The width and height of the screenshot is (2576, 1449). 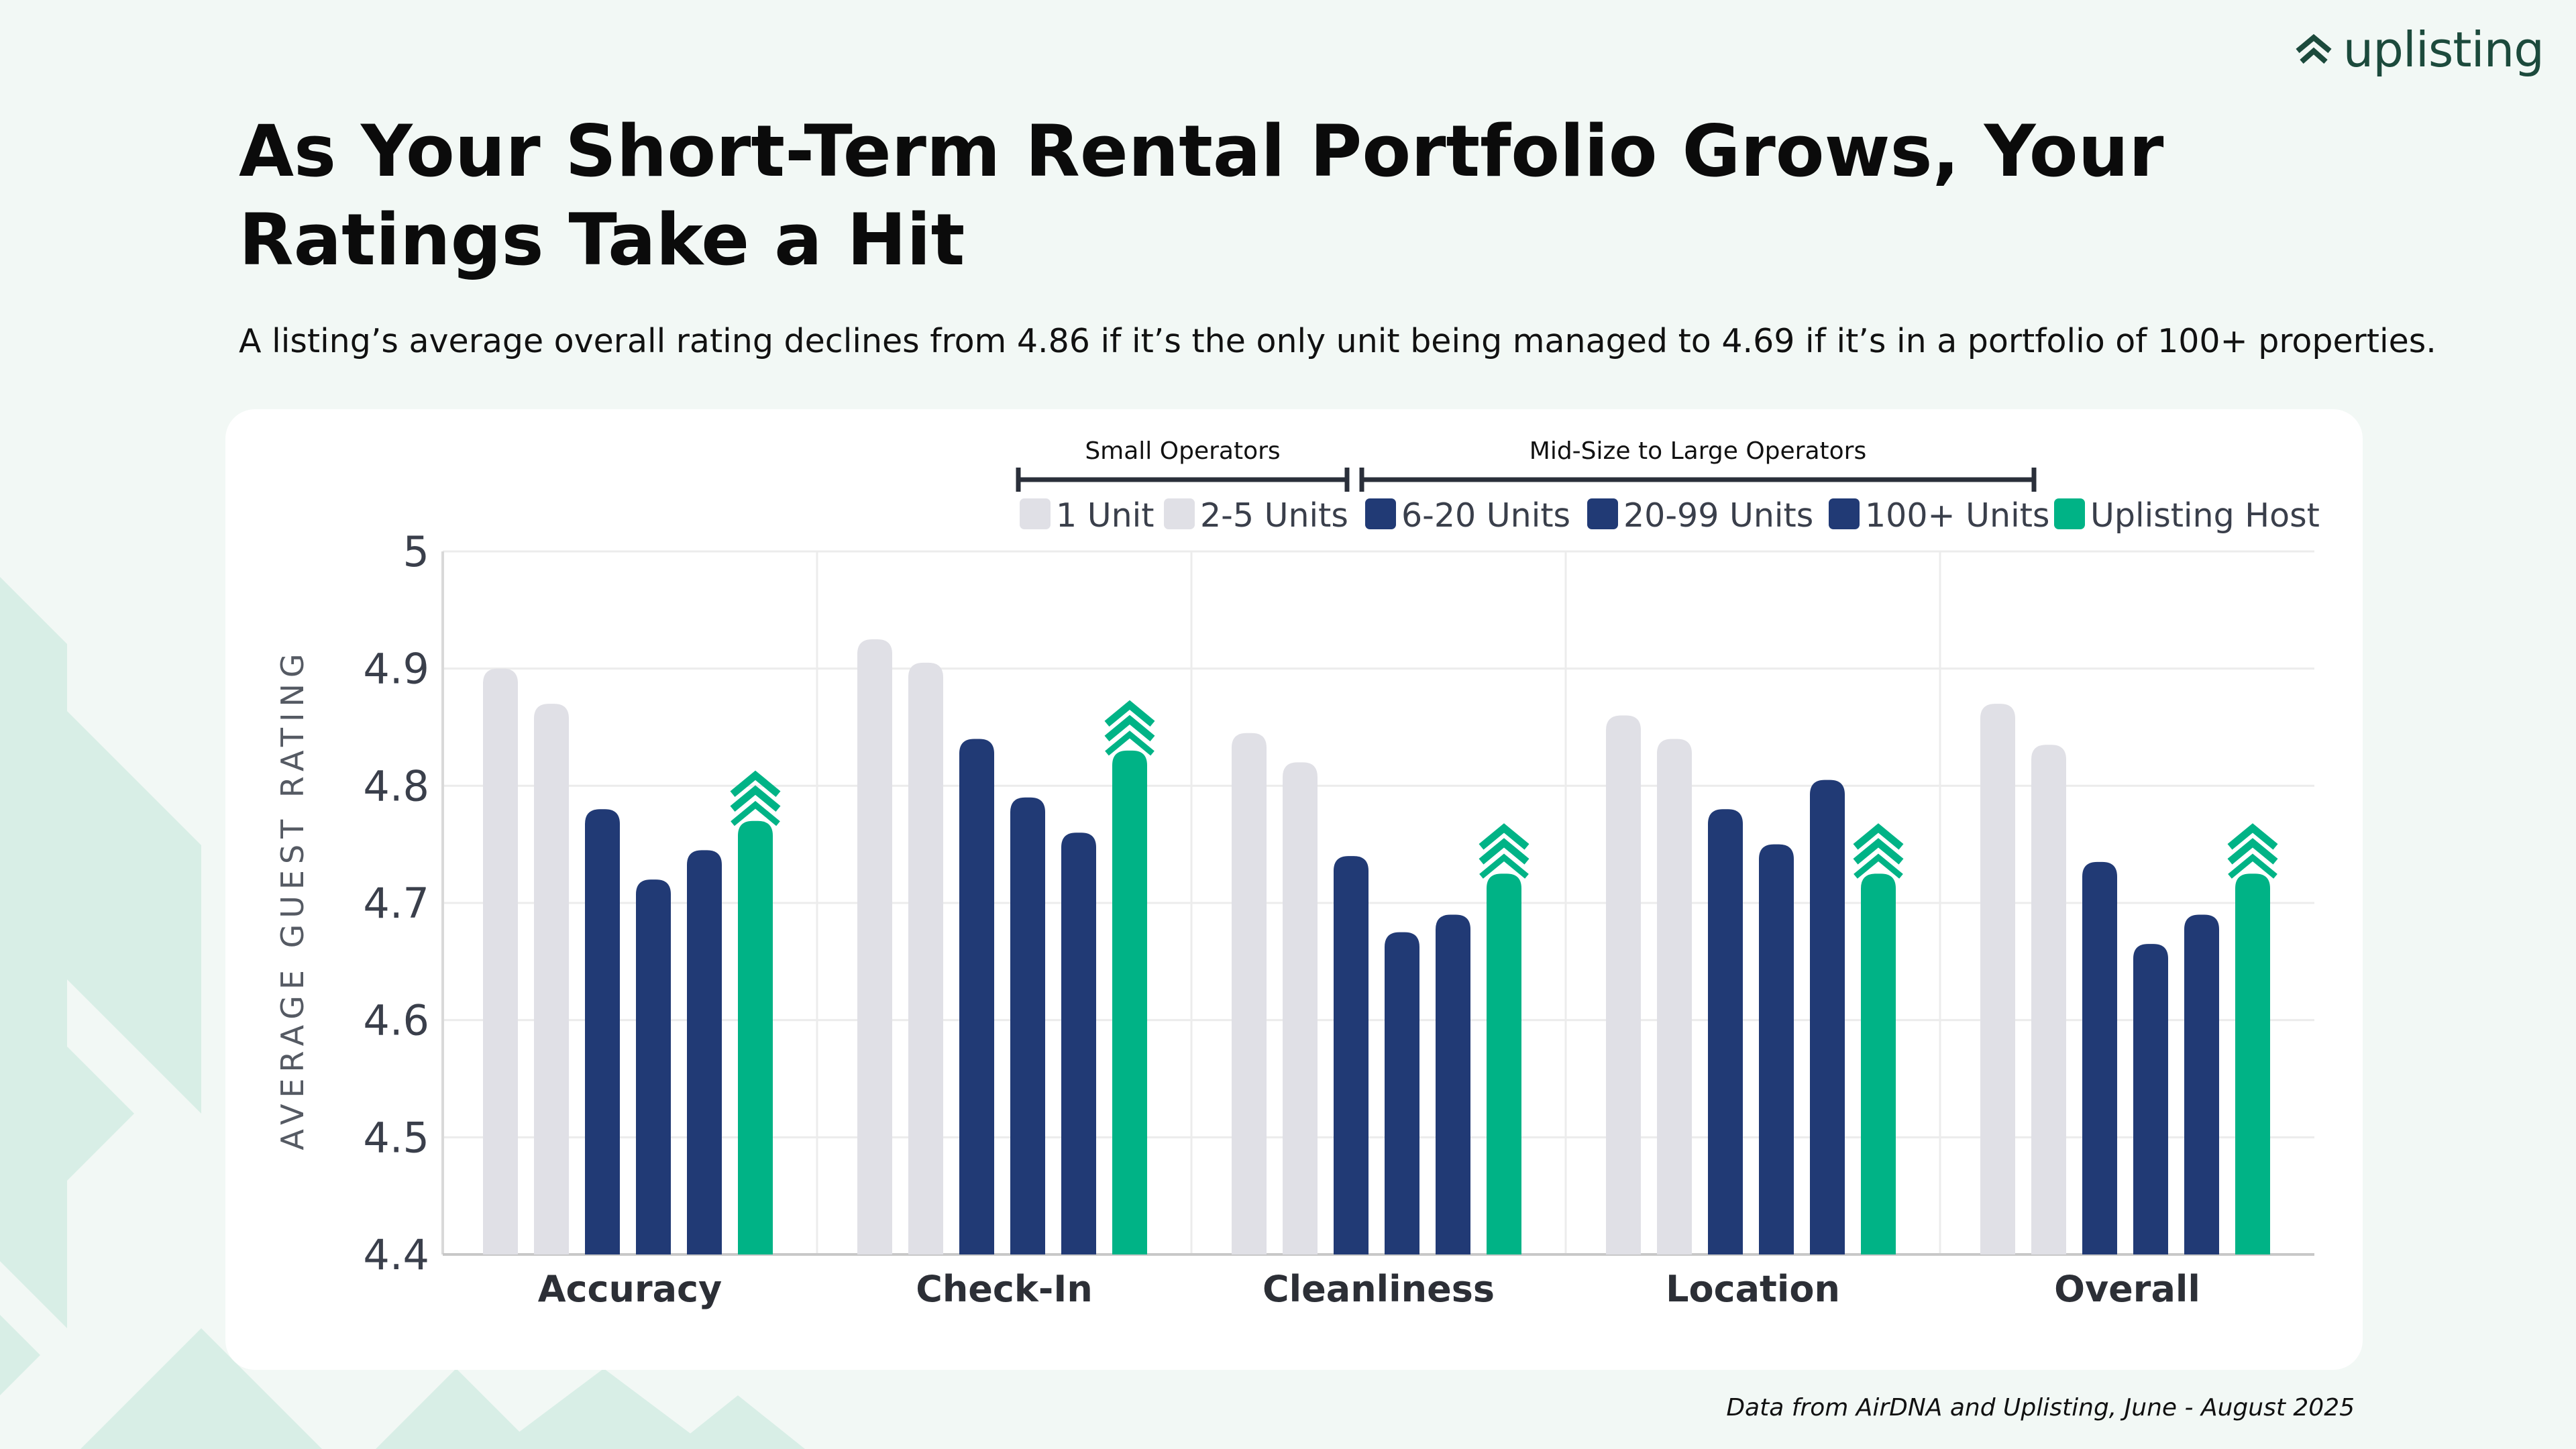 I want to click on bar-1-unit-accuracy, so click(x=500, y=961).